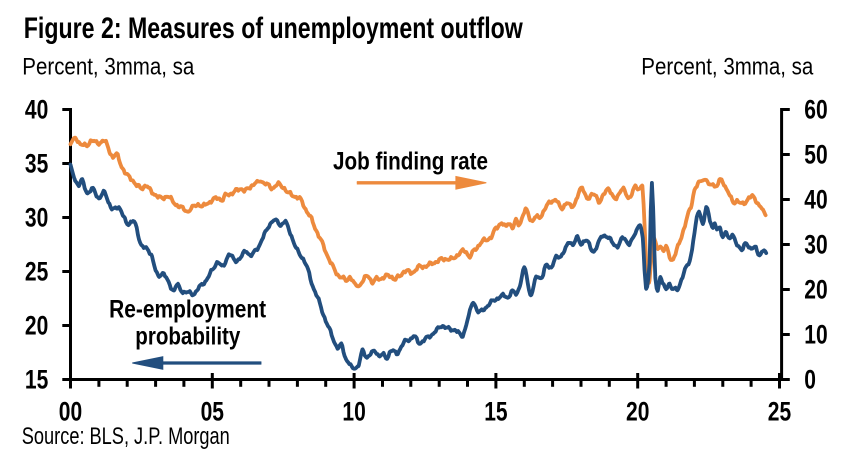 The image size is (852, 459). I want to click on svg-text: 00, so click(70, 411).